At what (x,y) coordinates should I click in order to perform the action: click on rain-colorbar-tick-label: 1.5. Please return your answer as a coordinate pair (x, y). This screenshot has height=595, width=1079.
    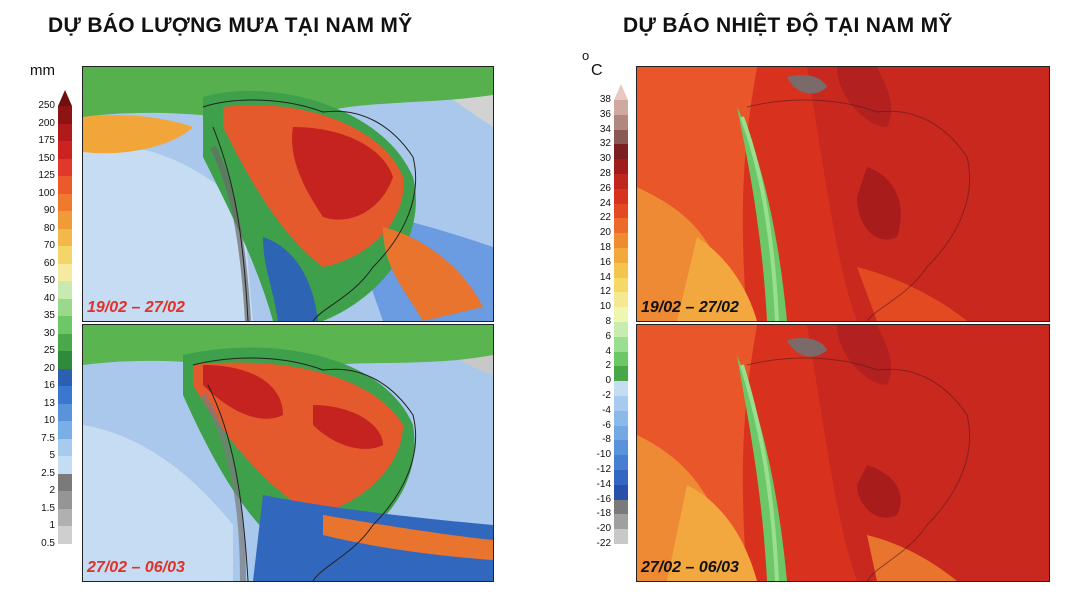
    Looking at the image, I should click on (48, 508).